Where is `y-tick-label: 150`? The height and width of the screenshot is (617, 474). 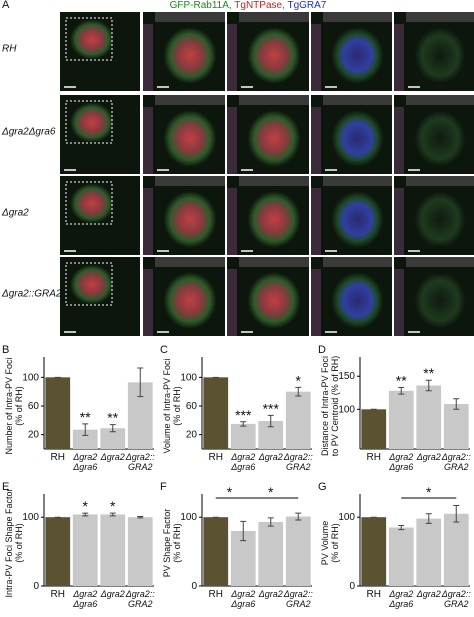
y-tick-label: 150 is located at coordinates (346, 376).